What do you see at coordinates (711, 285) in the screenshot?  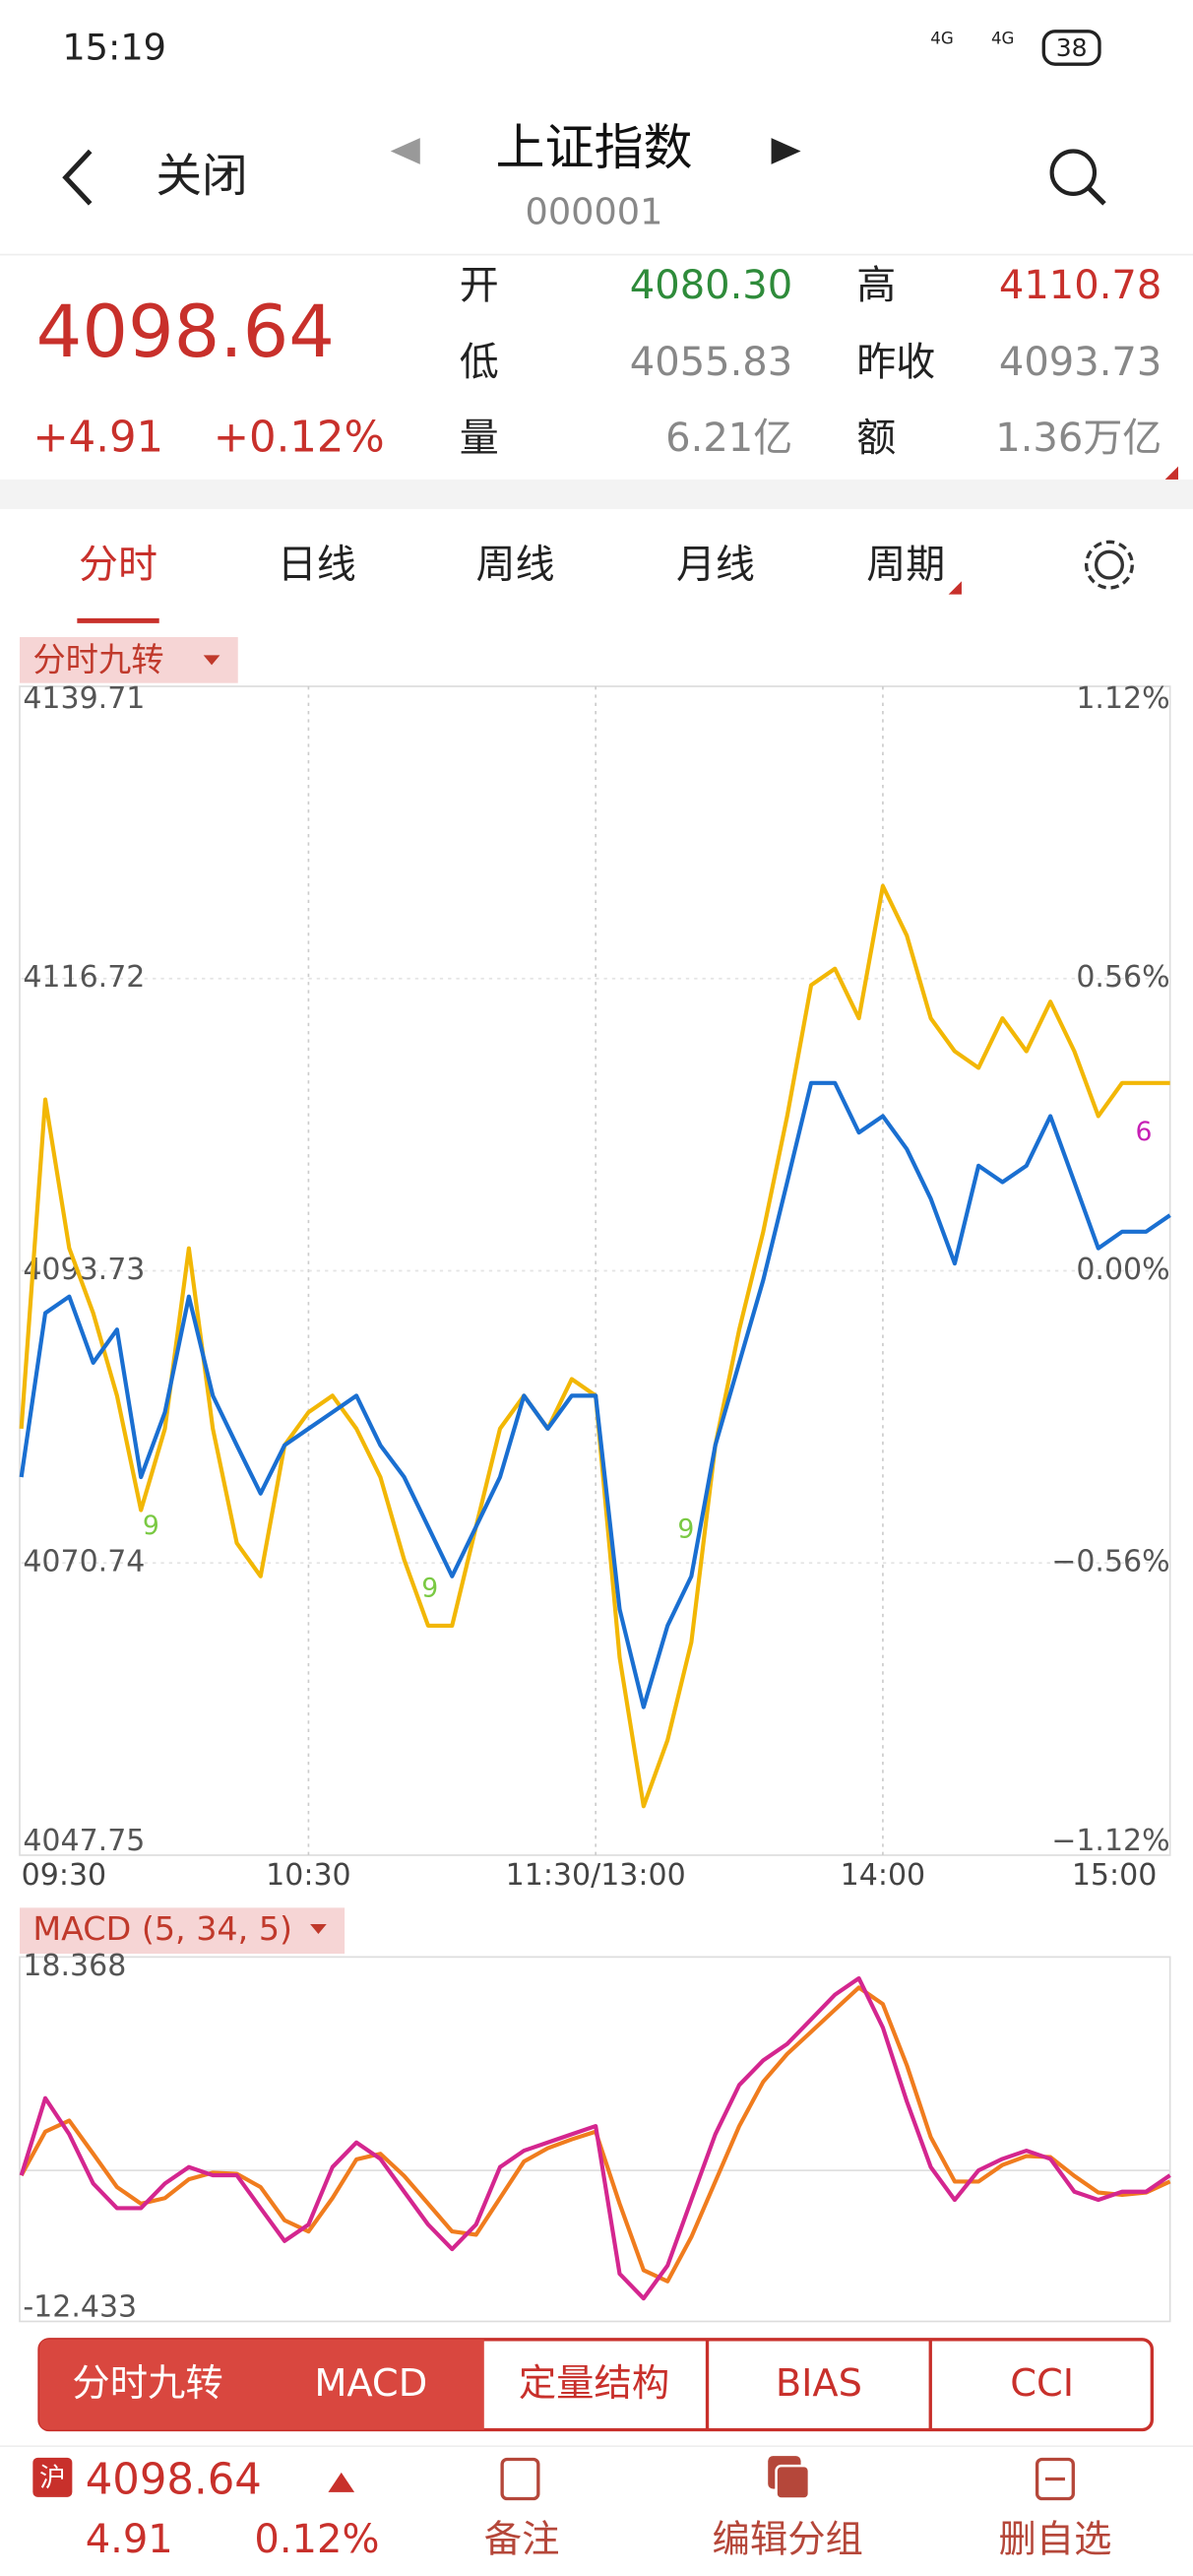 I see `quote-value: 4080.30` at bounding box center [711, 285].